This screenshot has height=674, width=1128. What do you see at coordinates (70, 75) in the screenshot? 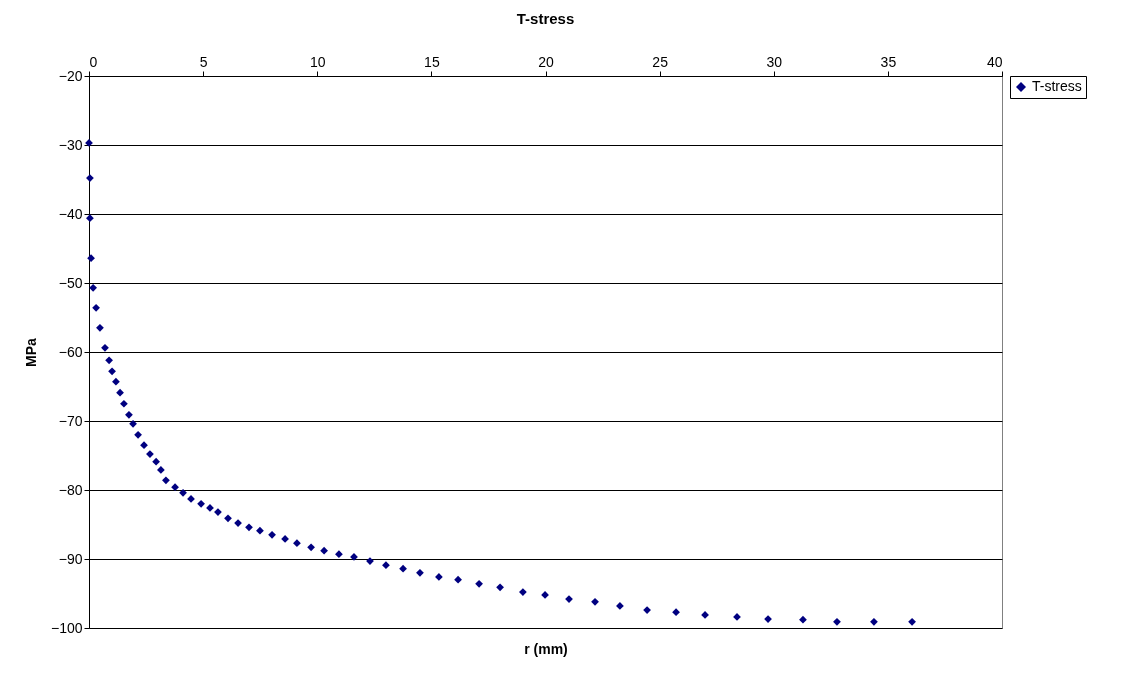
I see `y-tick-label: −20` at bounding box center [70, 75].